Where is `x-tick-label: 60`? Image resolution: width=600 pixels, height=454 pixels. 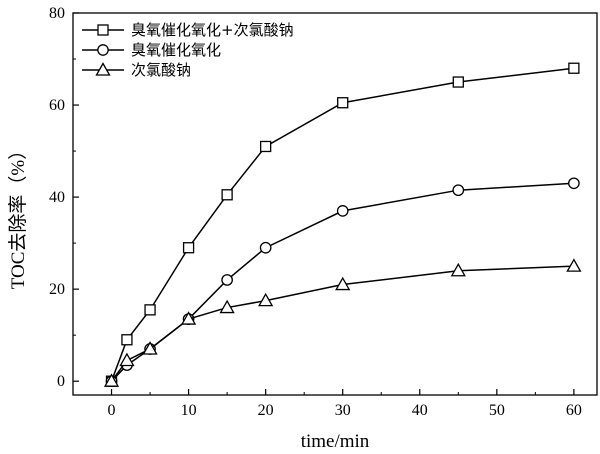 x-tick-label: 60 is located at coordinates (574, 410).